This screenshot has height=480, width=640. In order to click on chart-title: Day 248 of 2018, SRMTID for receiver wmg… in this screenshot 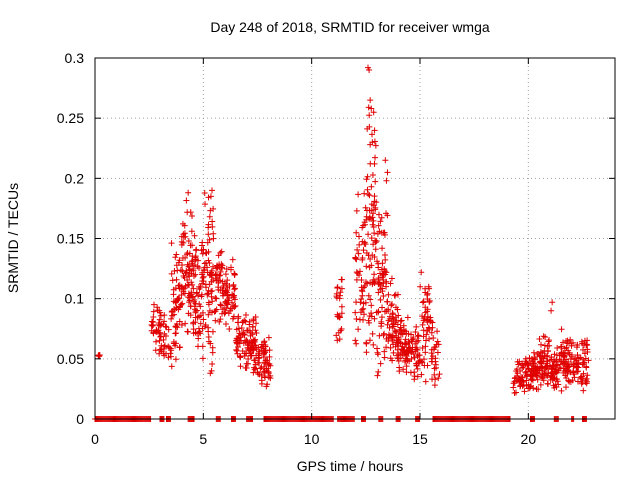, I will do `click(350, 27)`.